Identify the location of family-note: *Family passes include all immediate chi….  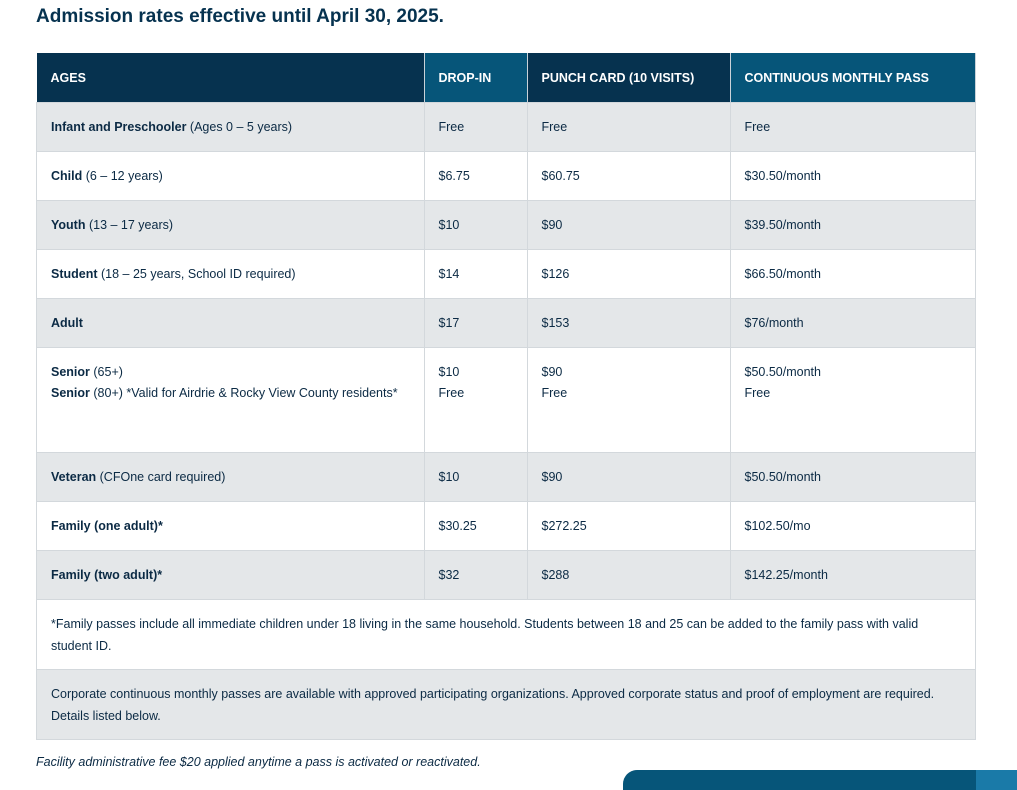
(506, 634).